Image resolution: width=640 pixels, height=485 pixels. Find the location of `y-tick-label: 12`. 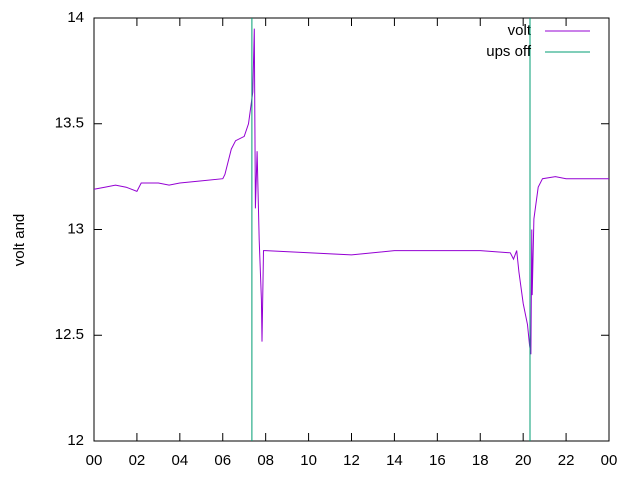

y-tick-label: 12 is located at coordinates (75, 440).